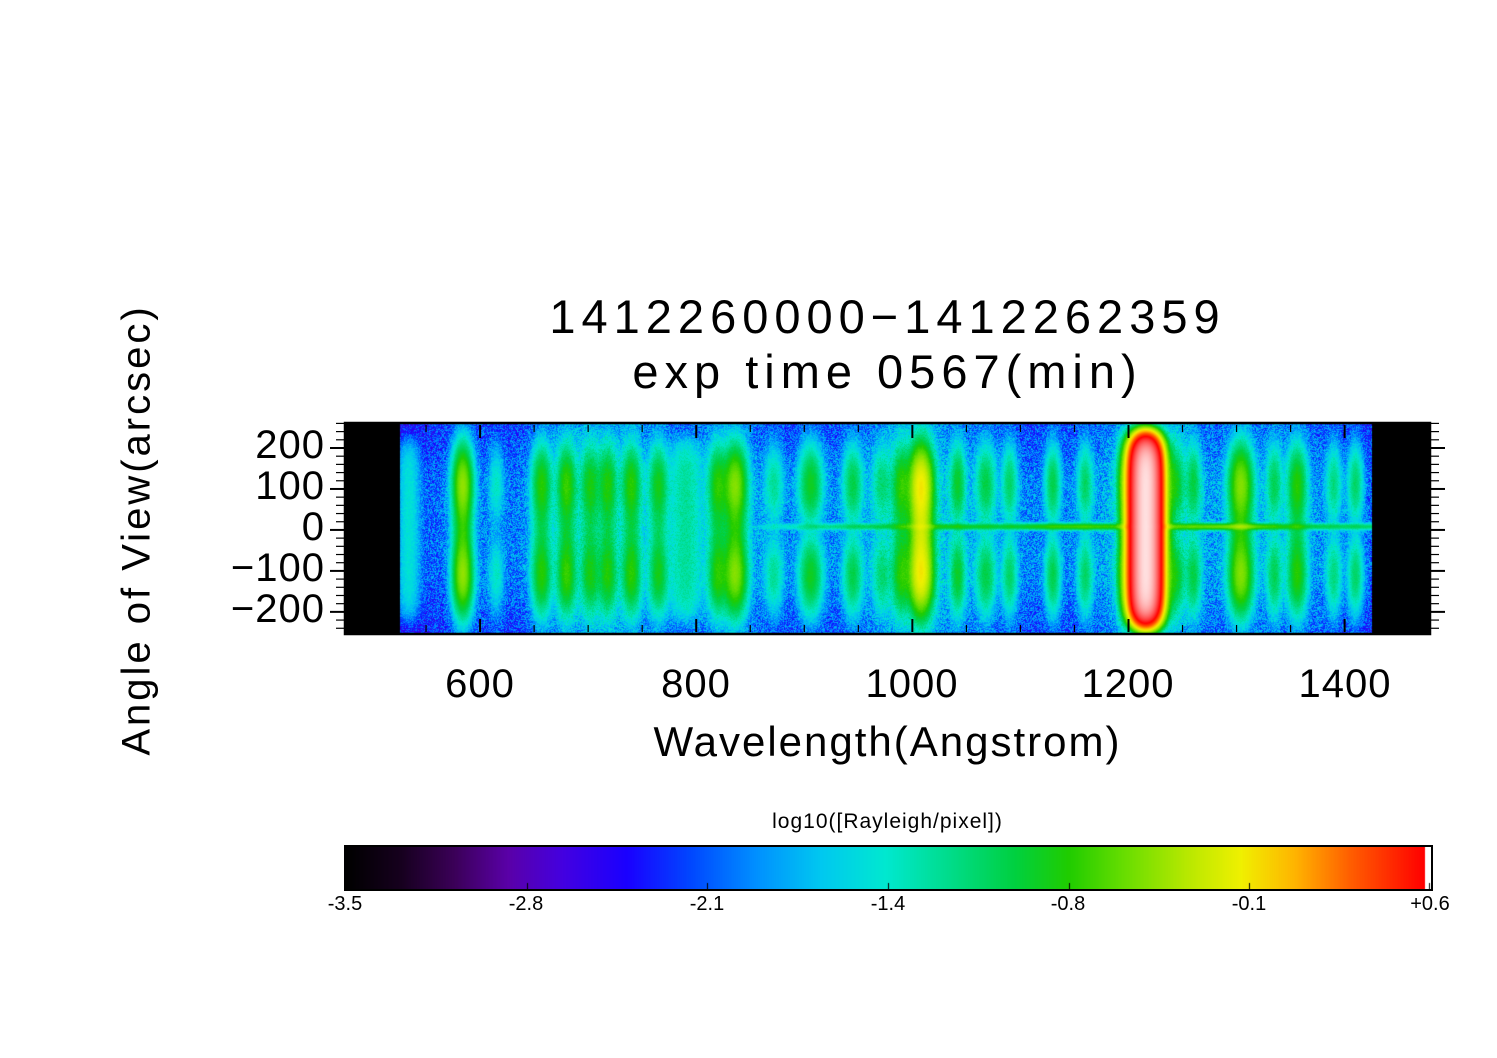 This screenshot has height=1058, width=1497. What do you see at coordinates (313, 527) in the screenshot?
I see `y-tick-label: 0` at bounding box center [313, 527].